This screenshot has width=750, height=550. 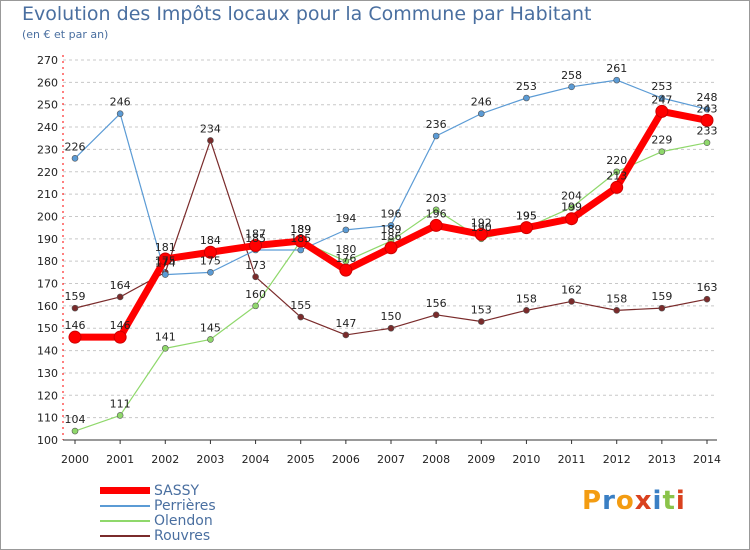 What do you see at coordinates (165, 263) in the screenshot?
I see `data-label: 174` at bounding box center [165, 263].